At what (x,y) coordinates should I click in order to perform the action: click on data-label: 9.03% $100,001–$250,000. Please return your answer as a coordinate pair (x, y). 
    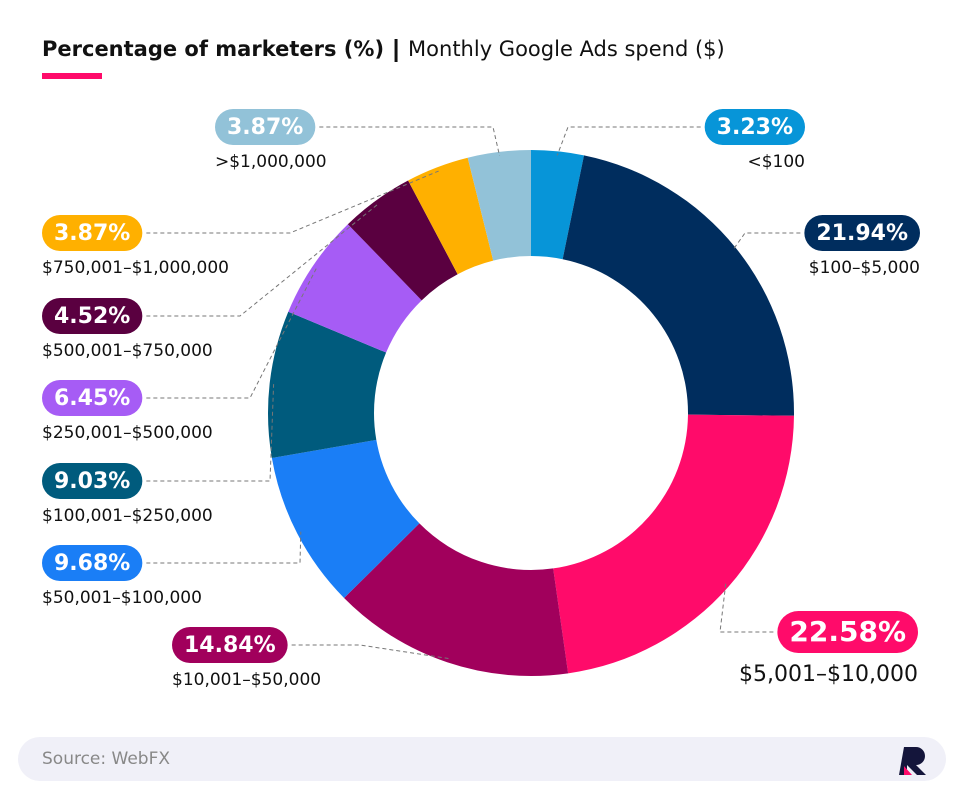
    Looking at the image, I should click on (127, 494).